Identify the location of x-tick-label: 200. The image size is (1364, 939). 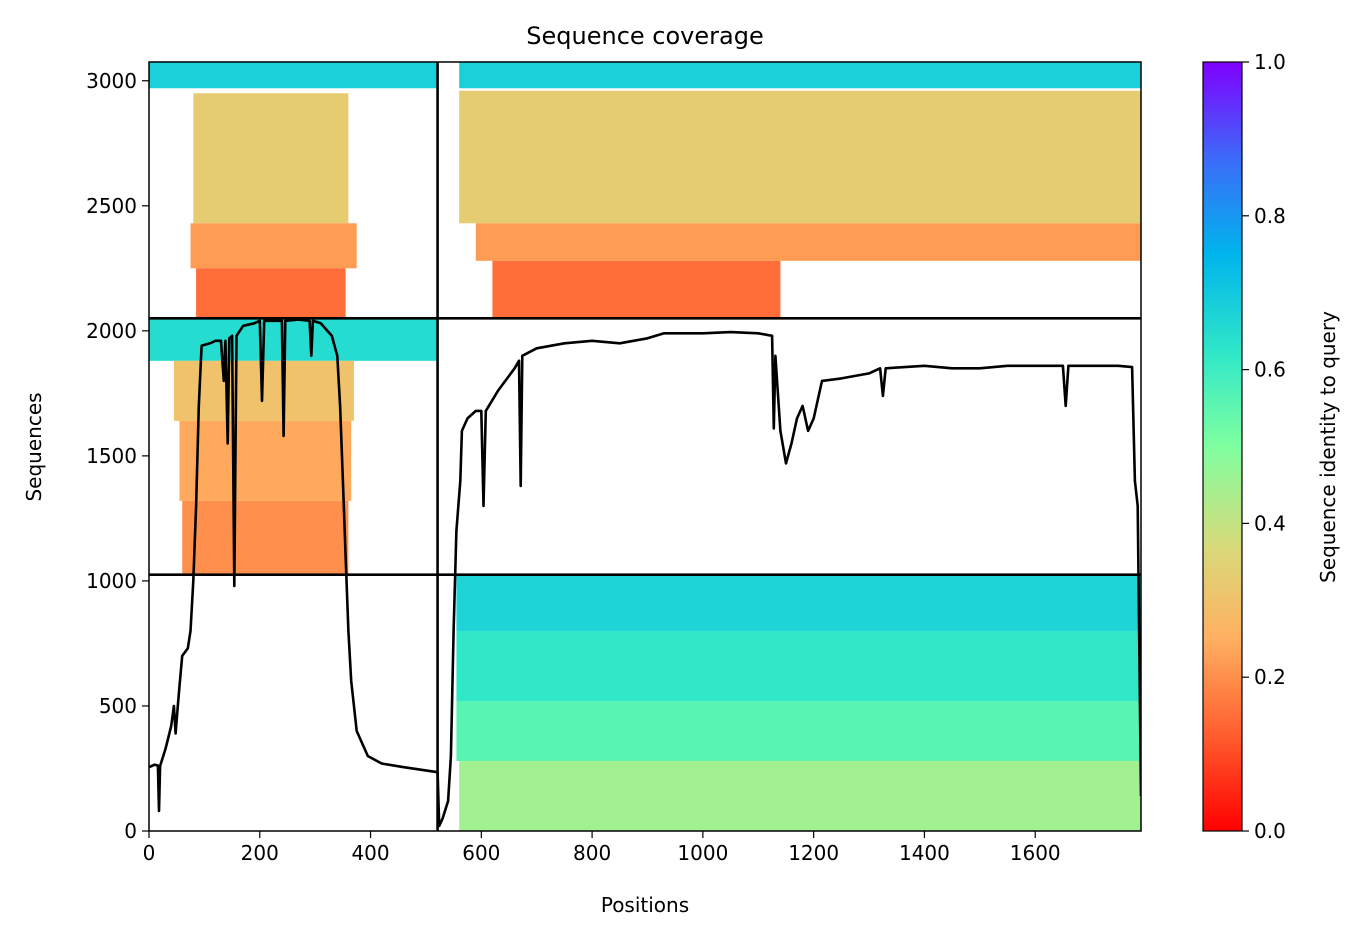
(260, 853).